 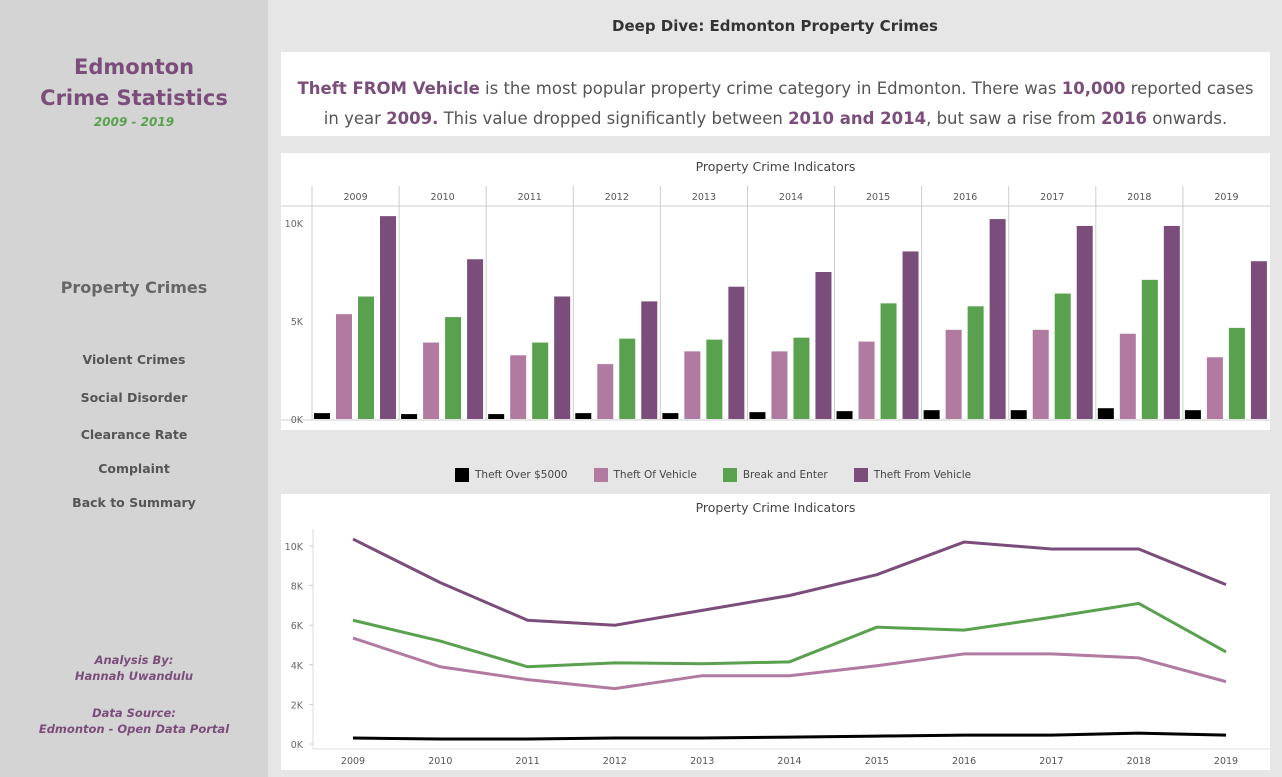 I want to click on nav-violent-crimes: Violent Crimes, so click(x=134, y=359).